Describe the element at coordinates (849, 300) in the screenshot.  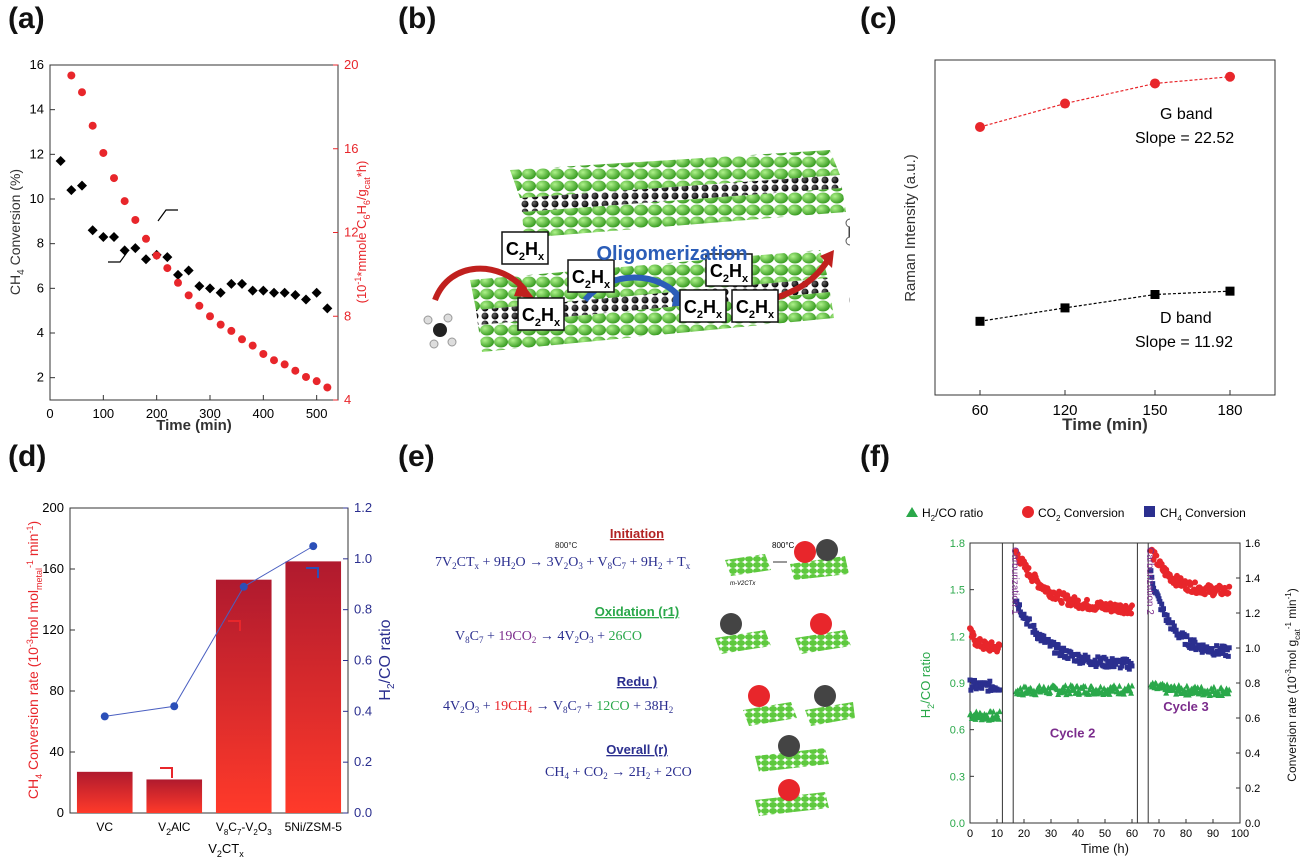
I see `hydrogen-molecule` at that location.